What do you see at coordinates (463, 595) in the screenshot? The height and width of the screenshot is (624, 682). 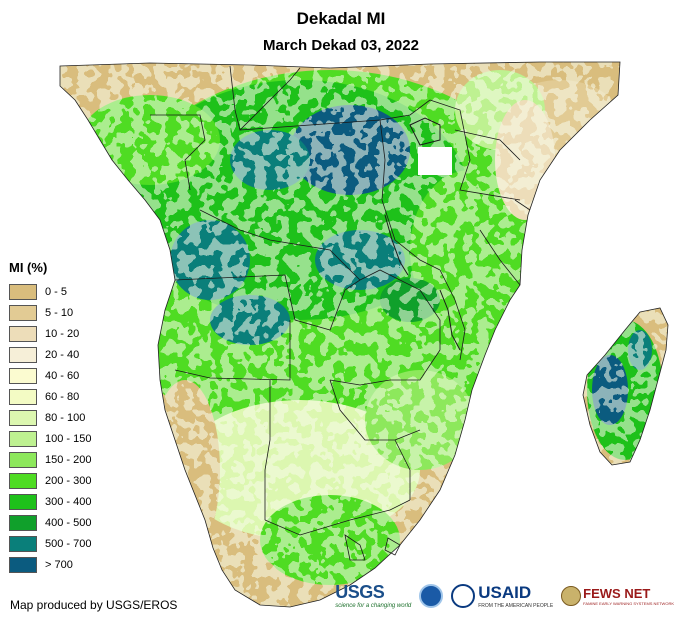 I see `usaid-seal-icon` at bounding box center [463, 595].